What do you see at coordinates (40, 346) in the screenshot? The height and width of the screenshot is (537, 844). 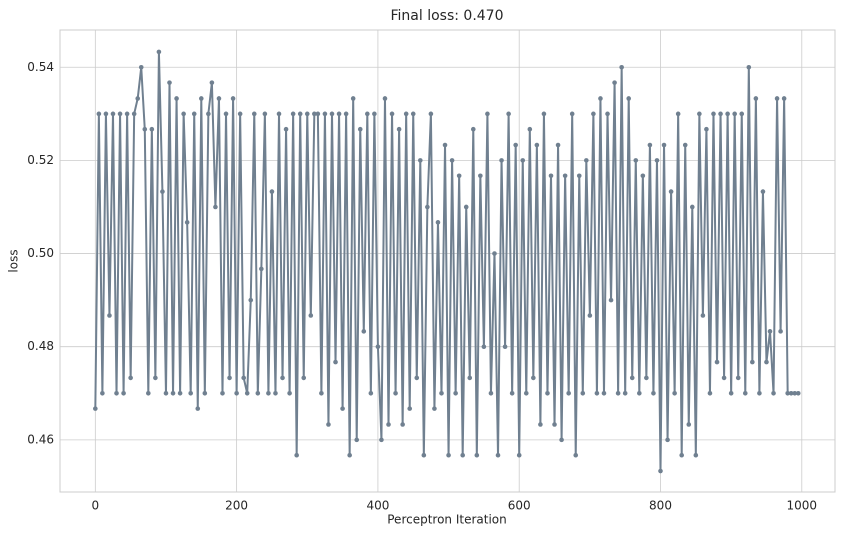 I see `y-tick-label: 0.48` at bounding box center [40, 346].